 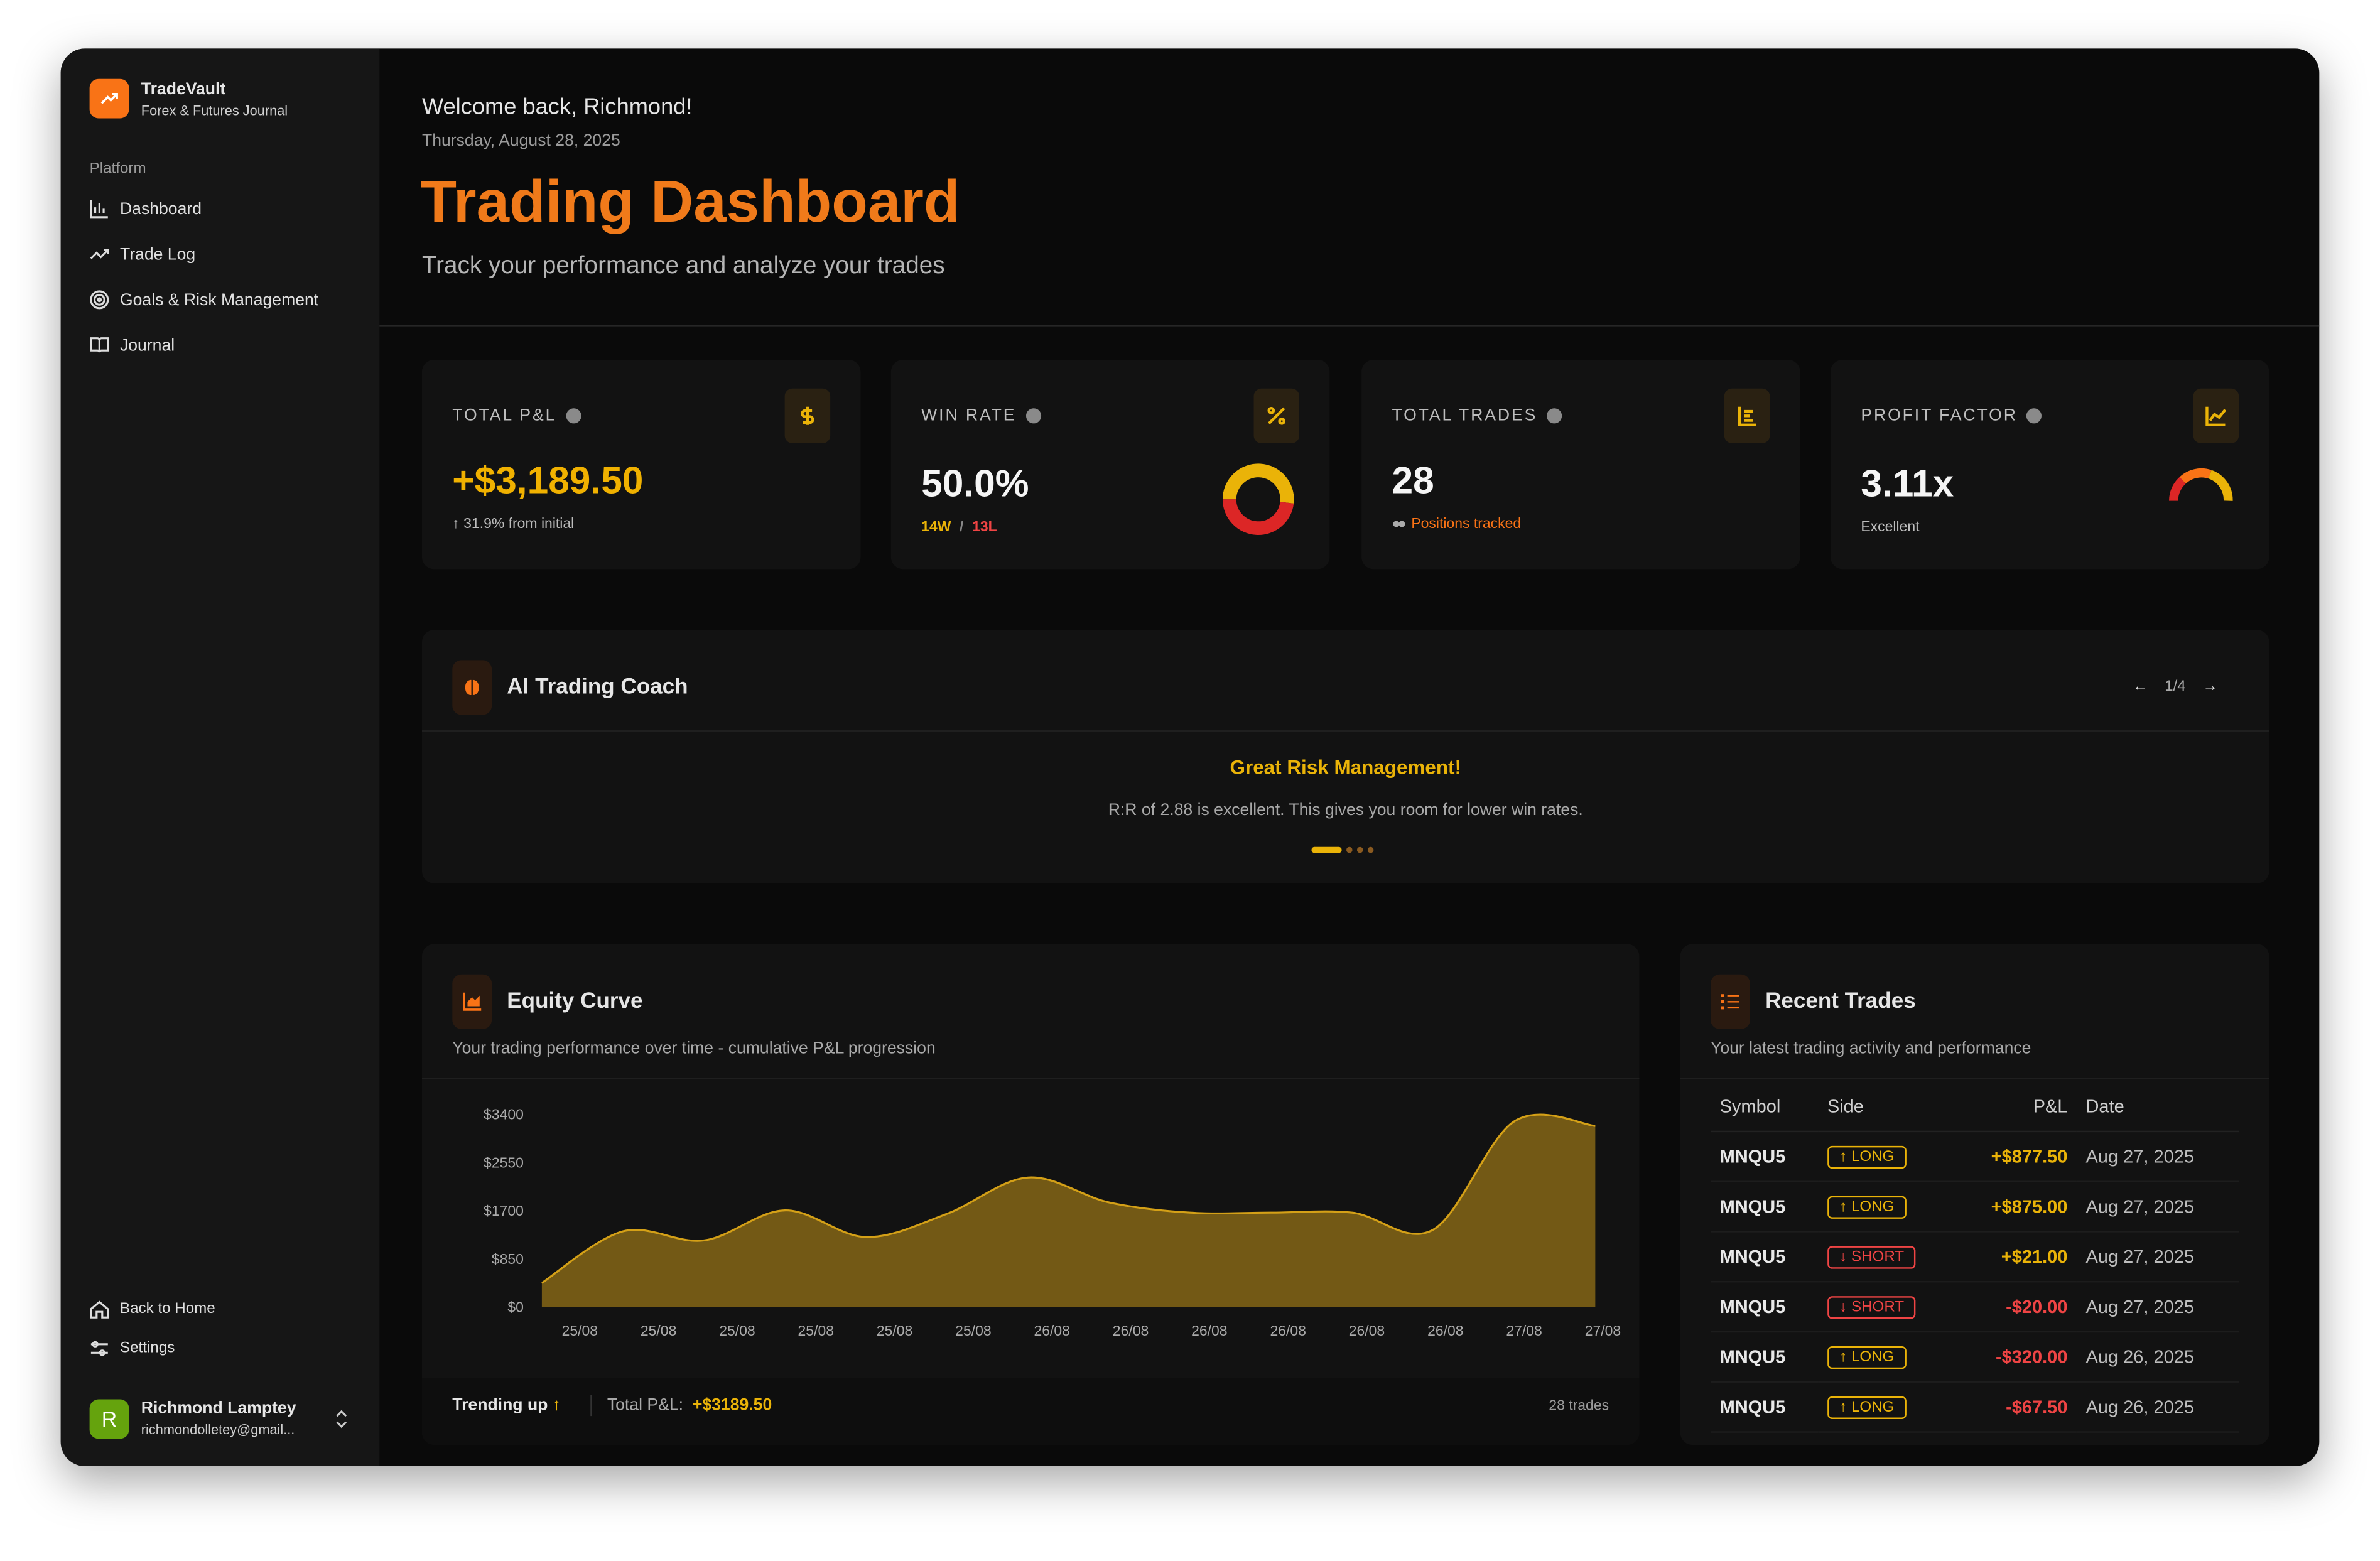 I want to click on y-tick-label: $1700, so click(x=504, y=1210).